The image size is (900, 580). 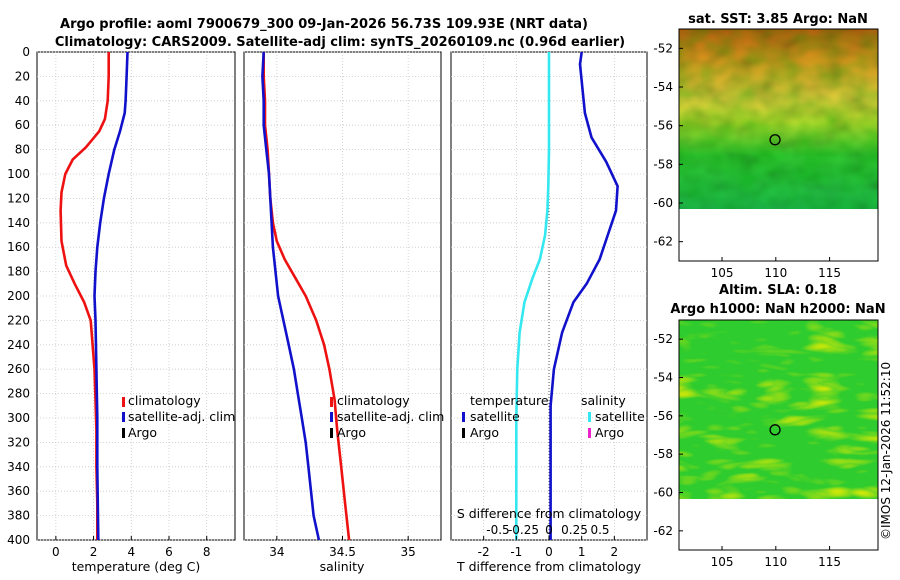 I want to click on x-tick-label: -2, so click(x=484, y=552).